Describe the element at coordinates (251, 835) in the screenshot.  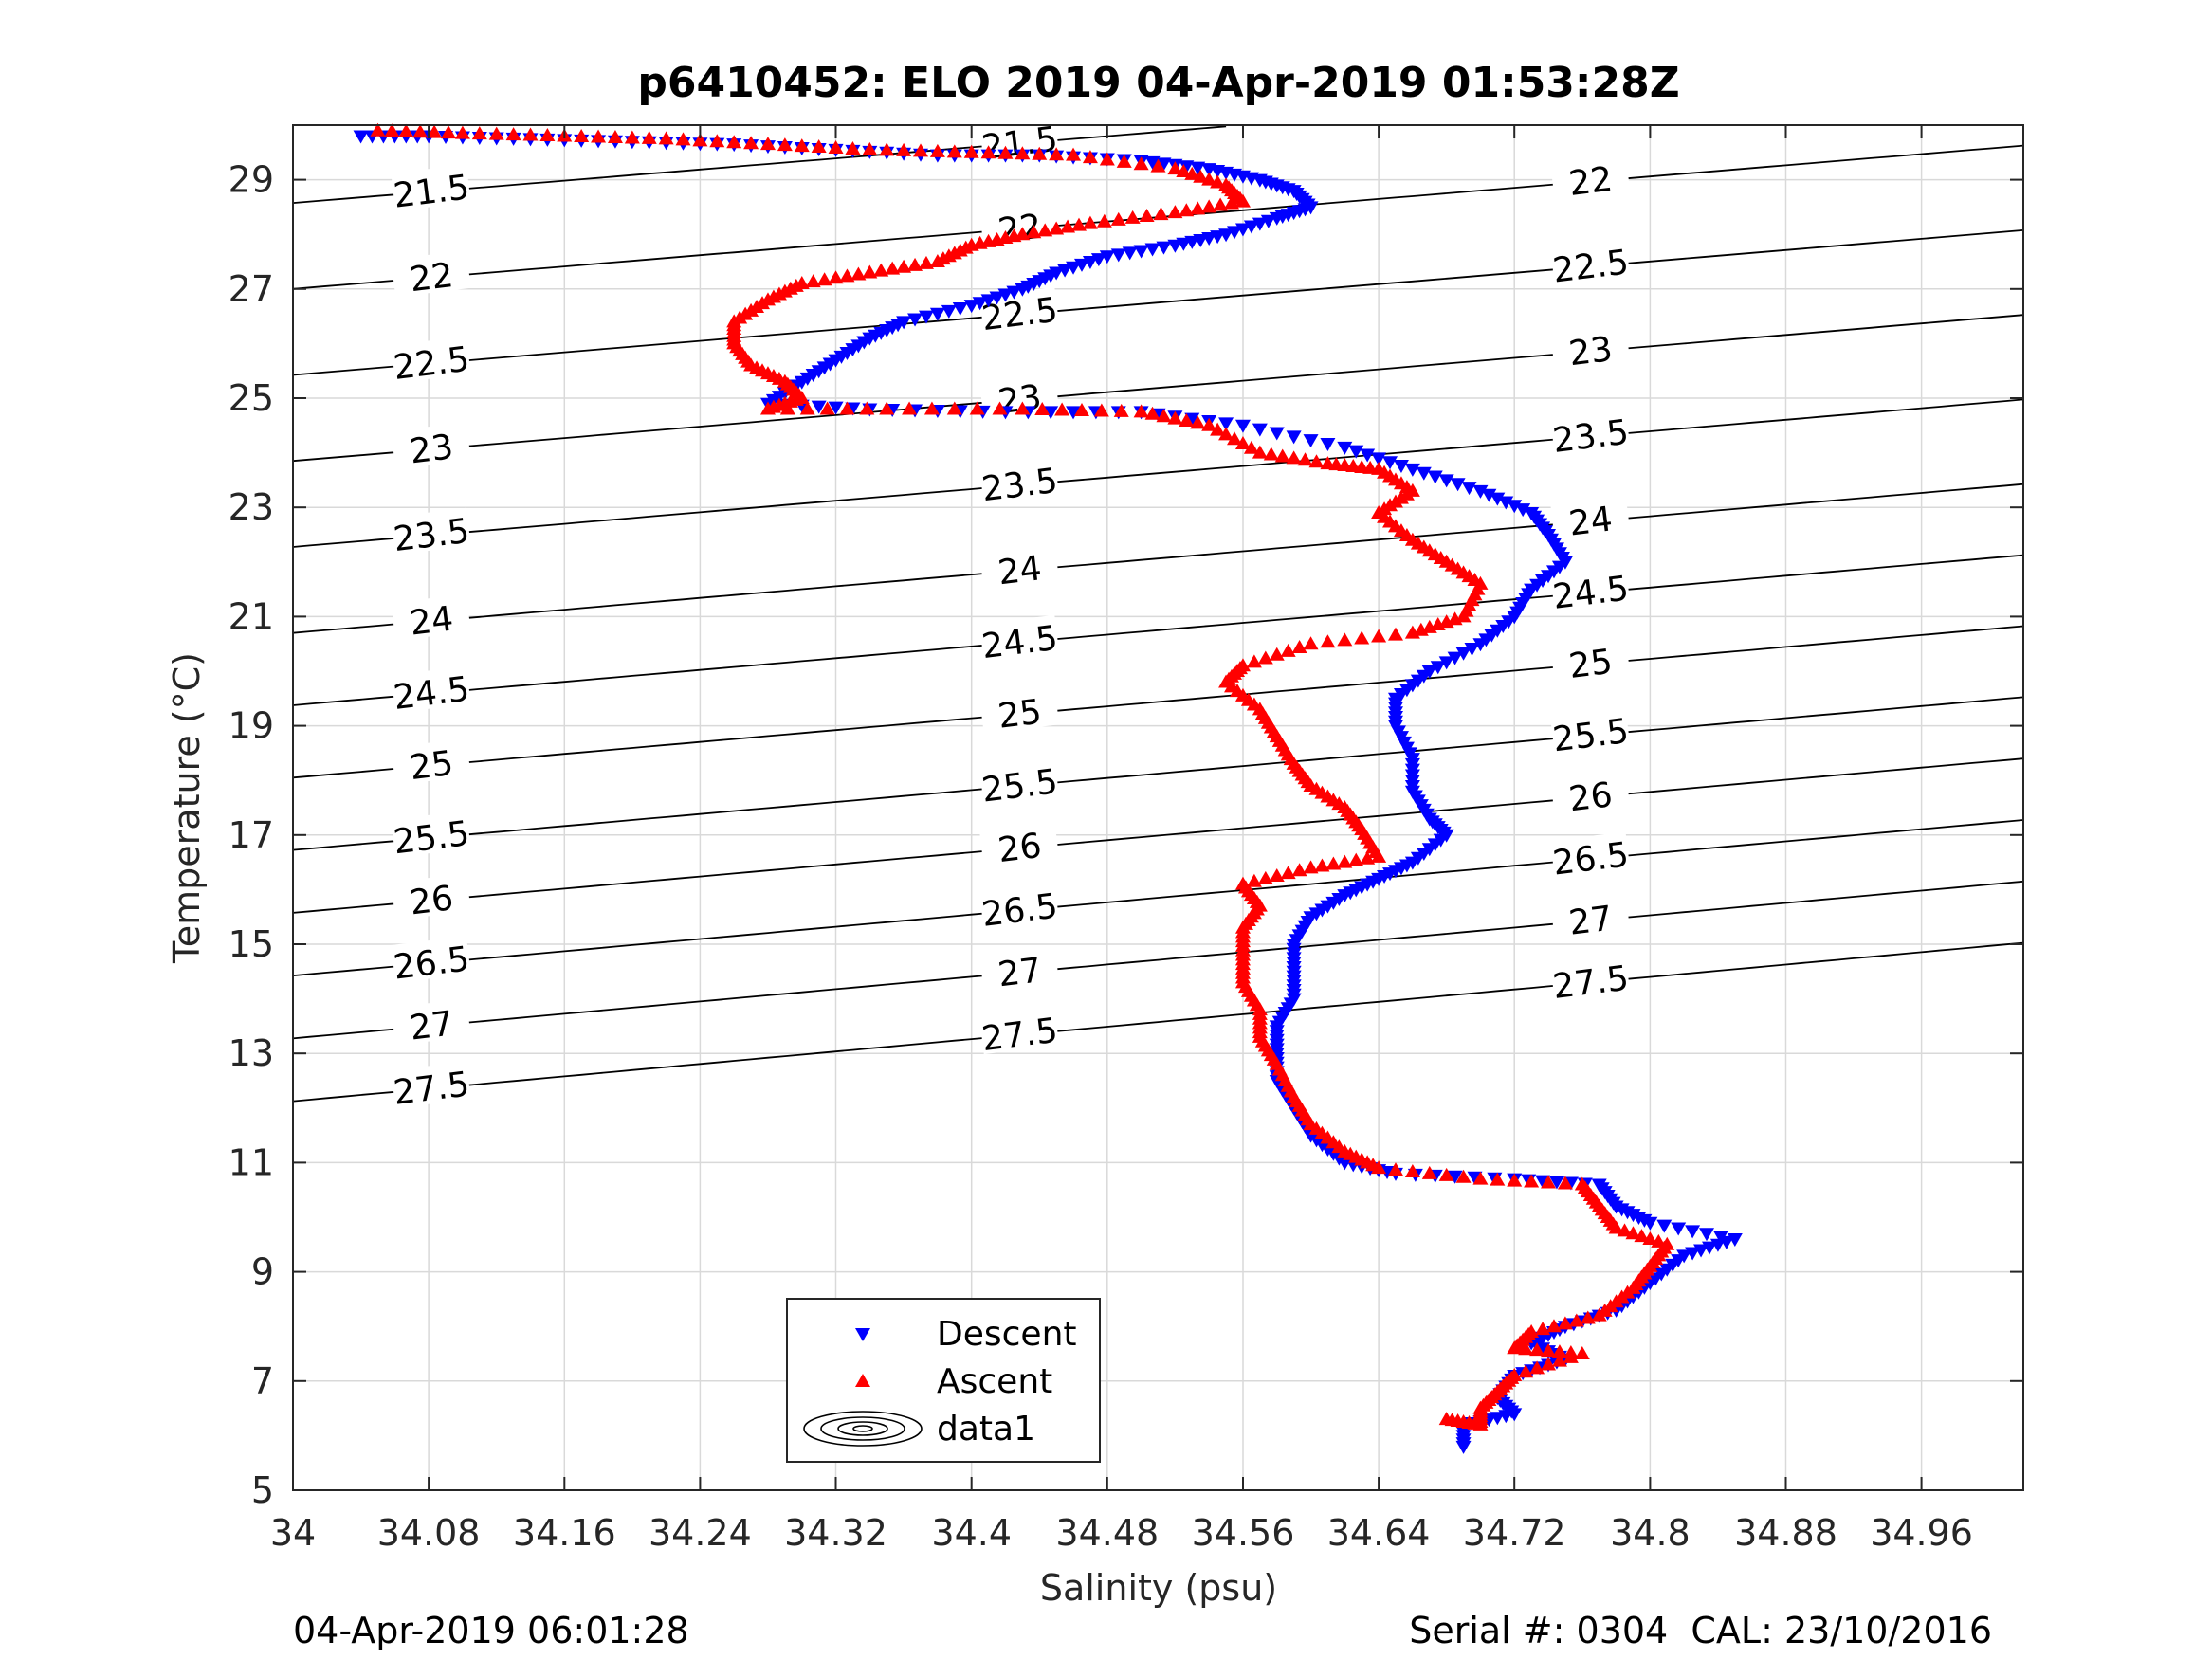
I see `y-tick-label: 17` at that location.